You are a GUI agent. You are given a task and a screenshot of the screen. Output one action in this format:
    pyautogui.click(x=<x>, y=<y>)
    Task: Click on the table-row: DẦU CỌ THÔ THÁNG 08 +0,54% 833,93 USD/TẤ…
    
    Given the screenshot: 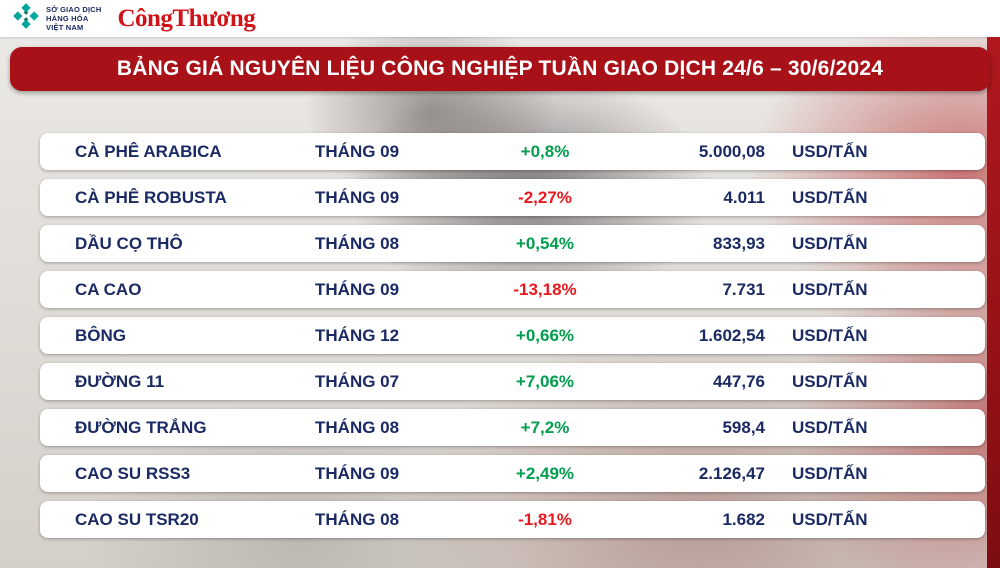 What is the action you would take?
    pyautogui.click(x=512, y=243)
    